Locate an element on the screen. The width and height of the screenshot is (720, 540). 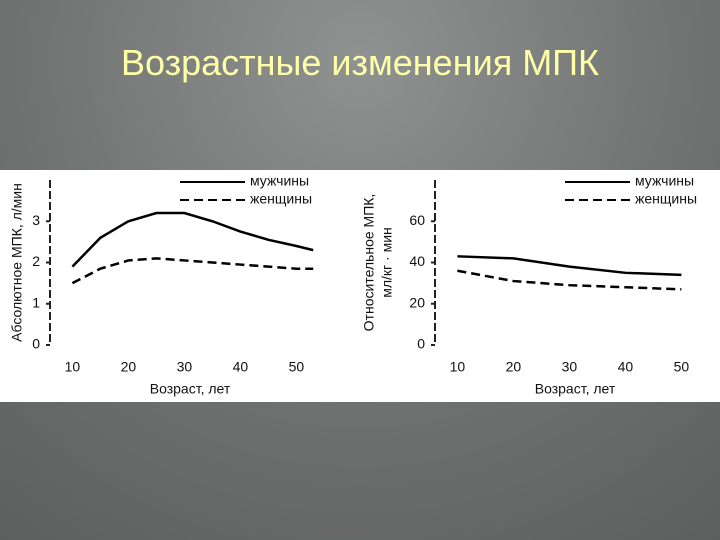
slide-title: Возрастные изменения МПК is located at coordinates (360, 62).